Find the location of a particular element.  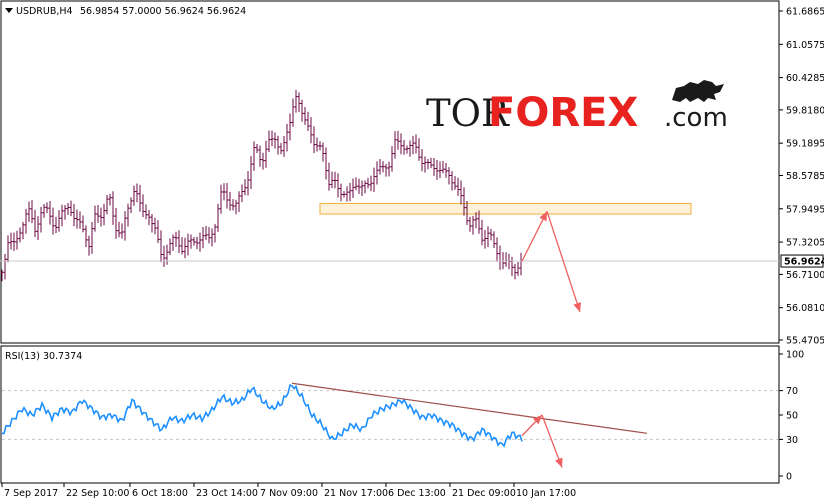

current-price-tag: 56.9624 is located at coordinates (802, 261).